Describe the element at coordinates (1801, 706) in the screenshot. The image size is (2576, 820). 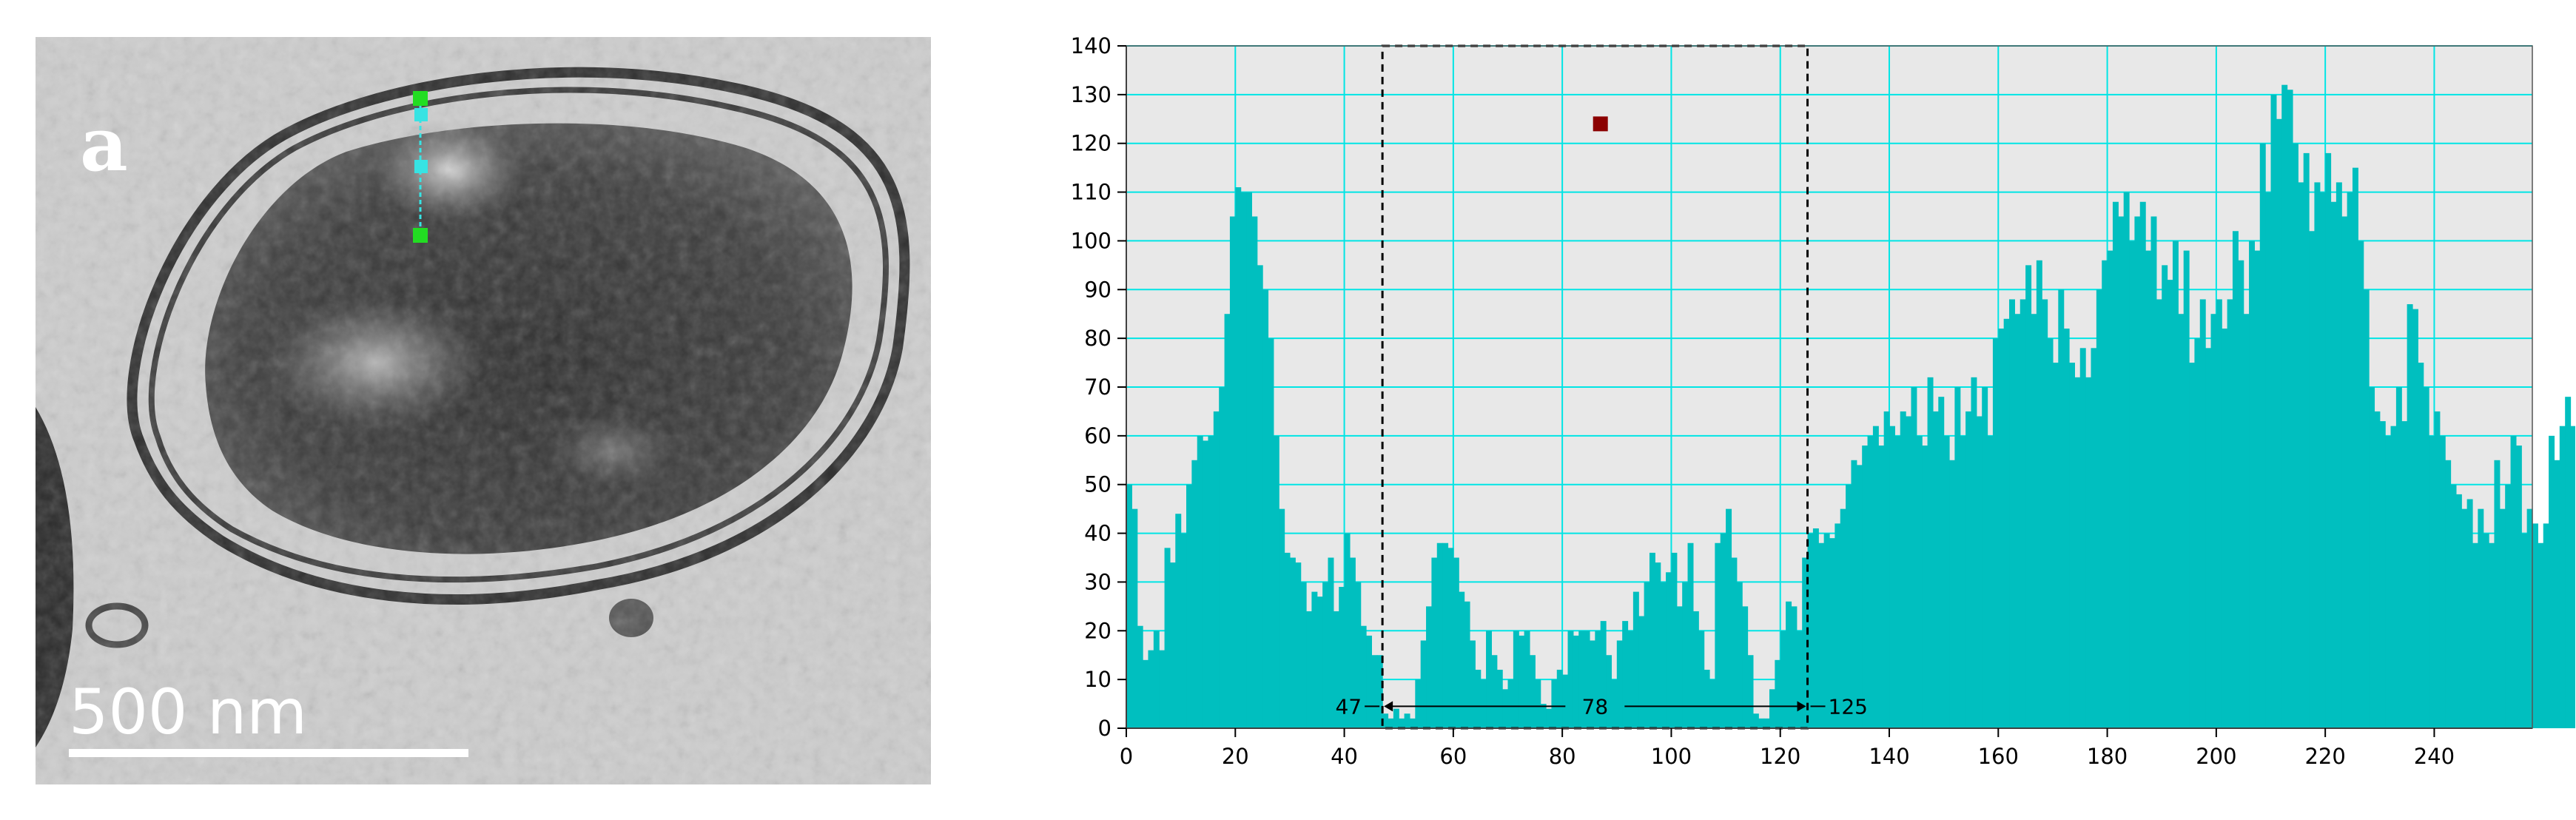
I see `arrowhead-right` at that location.